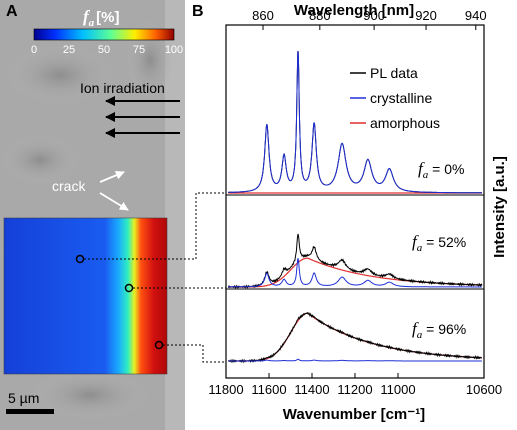 The image size is (517, 430). I want to click on colorbar: fa [%] 0 25 50 75 100, so click(107, 31).